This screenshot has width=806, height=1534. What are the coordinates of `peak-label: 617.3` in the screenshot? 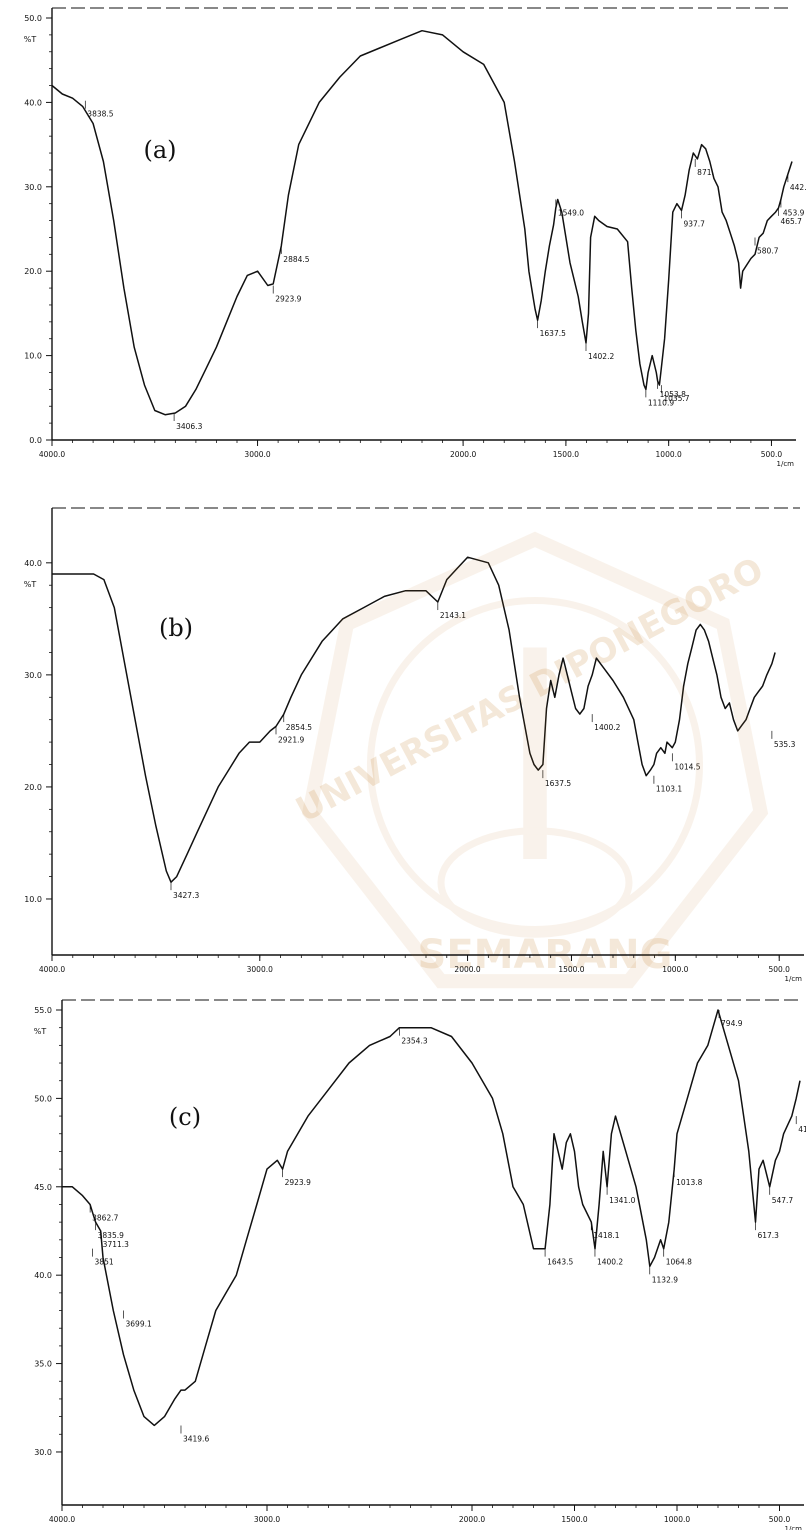 It's located at (768, 1235).